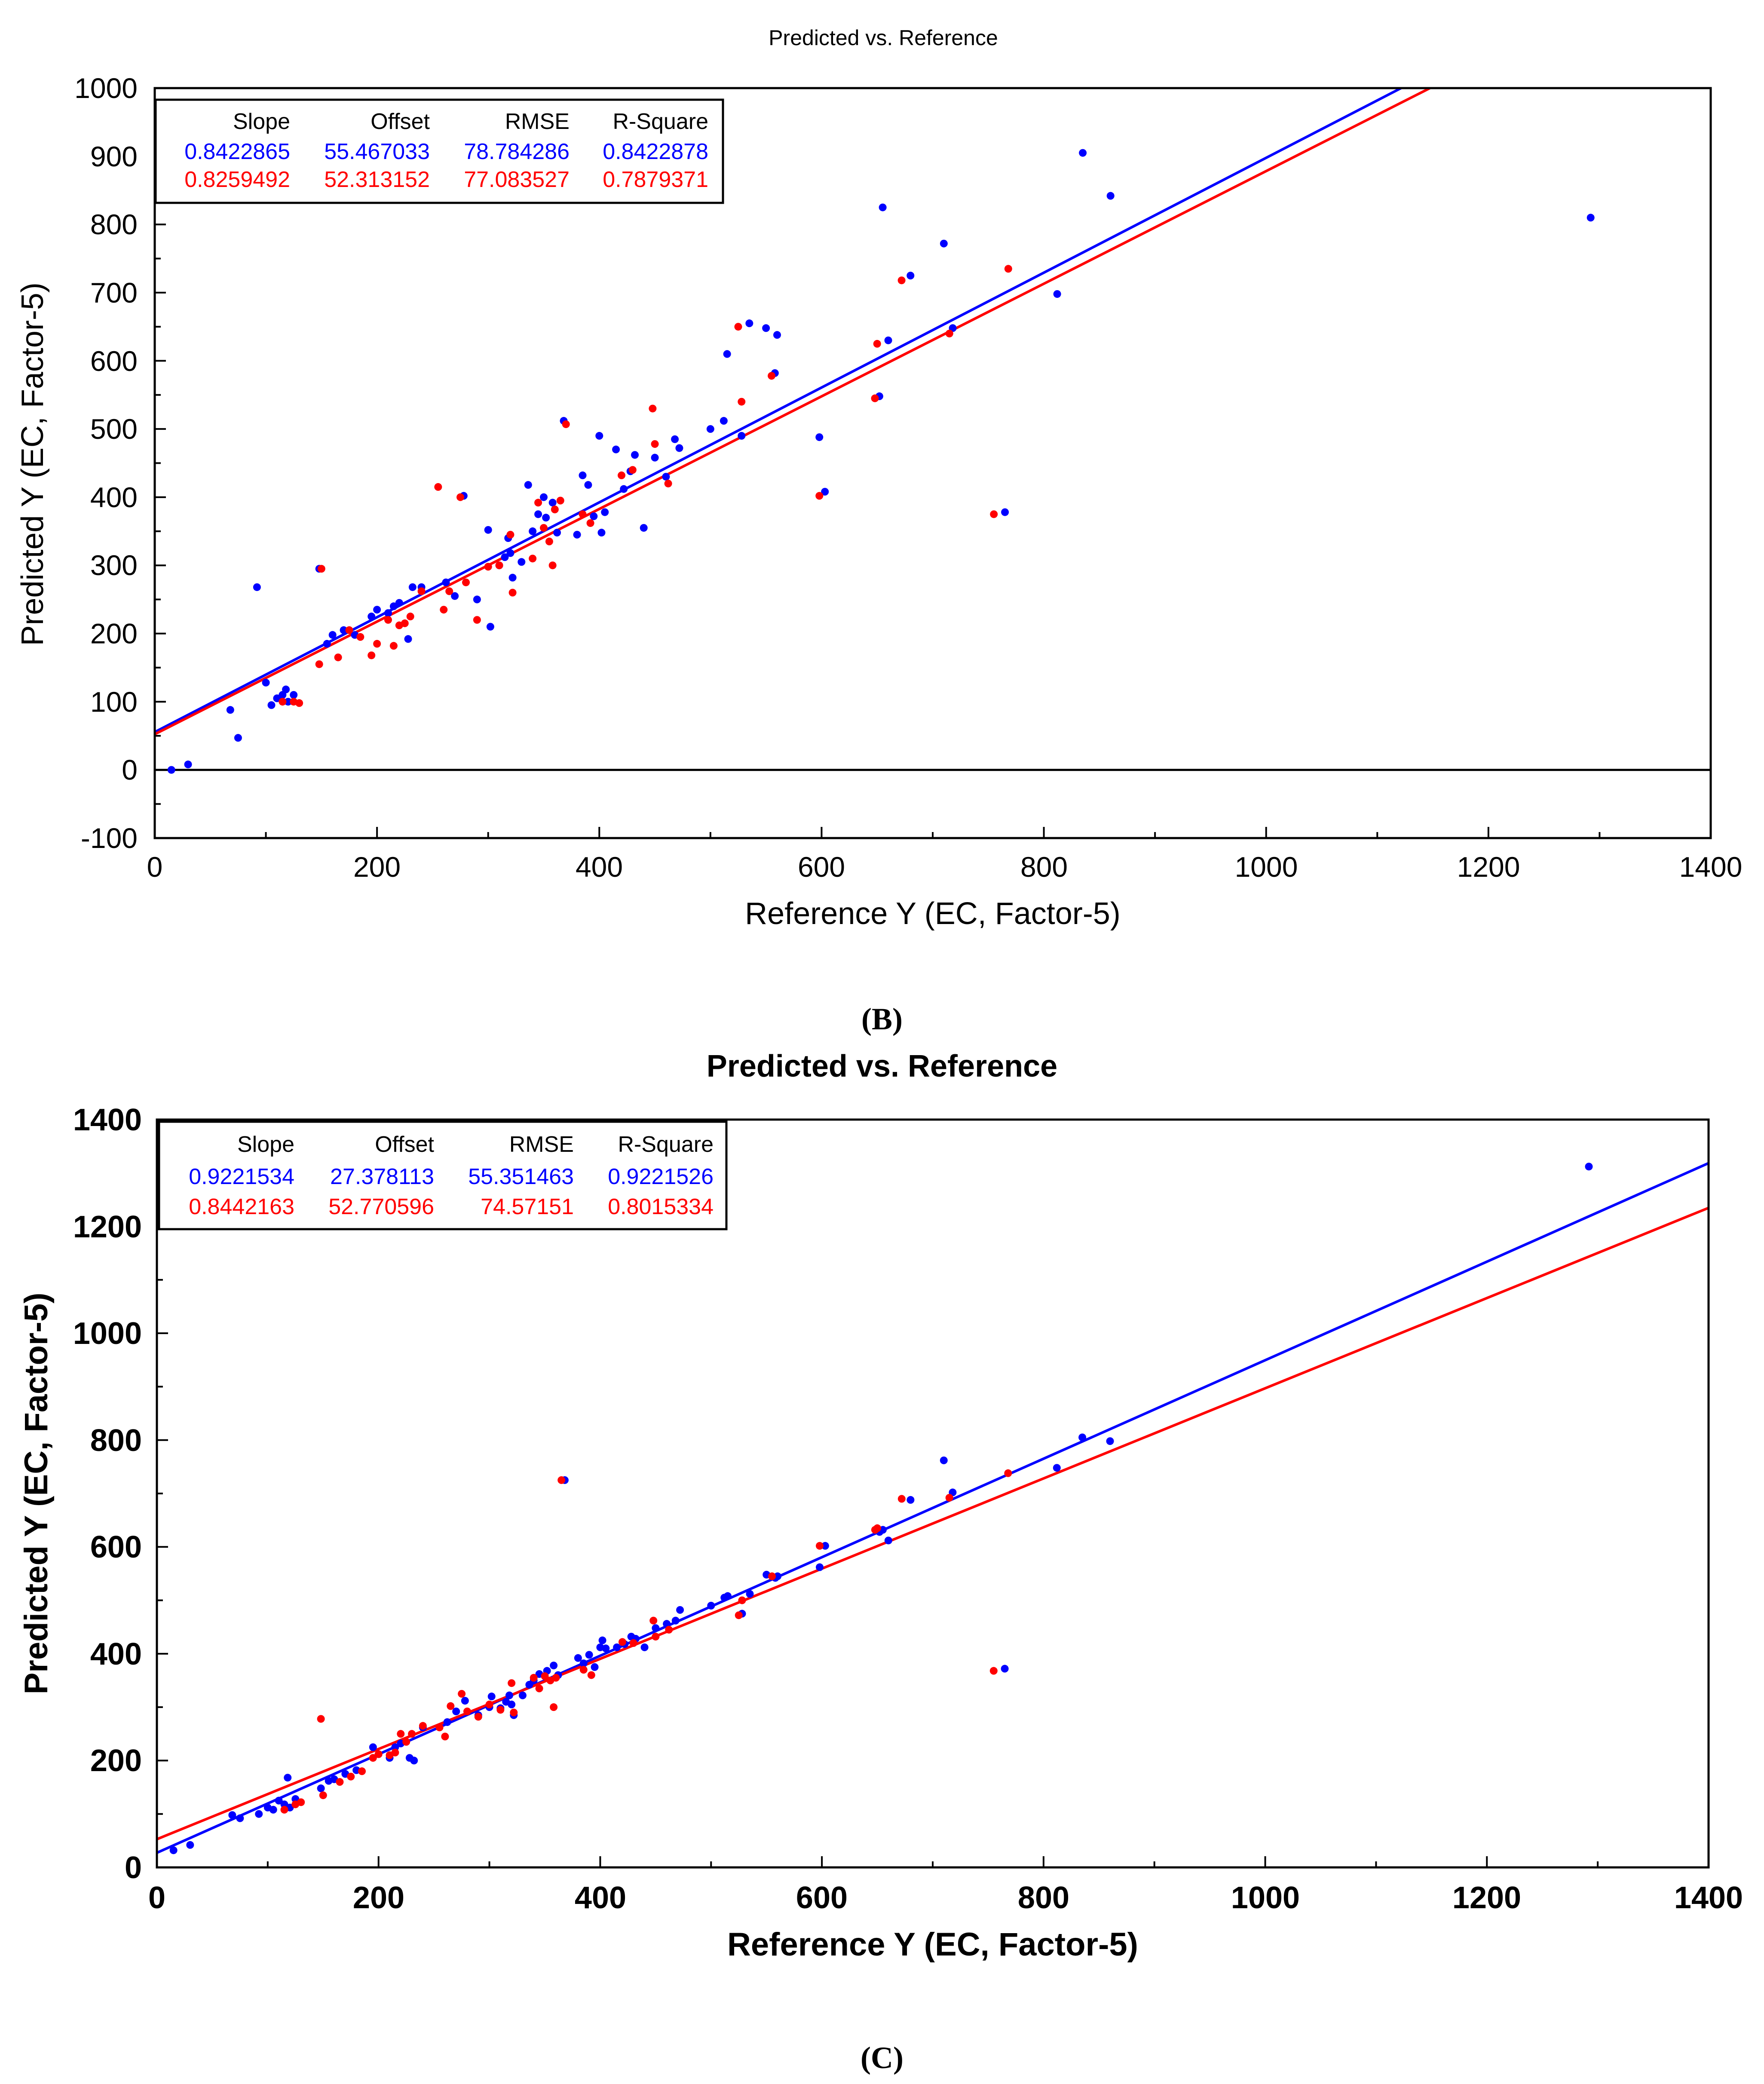  I want to click on chart-c-y-tick: 1400, so click(107, 1120).